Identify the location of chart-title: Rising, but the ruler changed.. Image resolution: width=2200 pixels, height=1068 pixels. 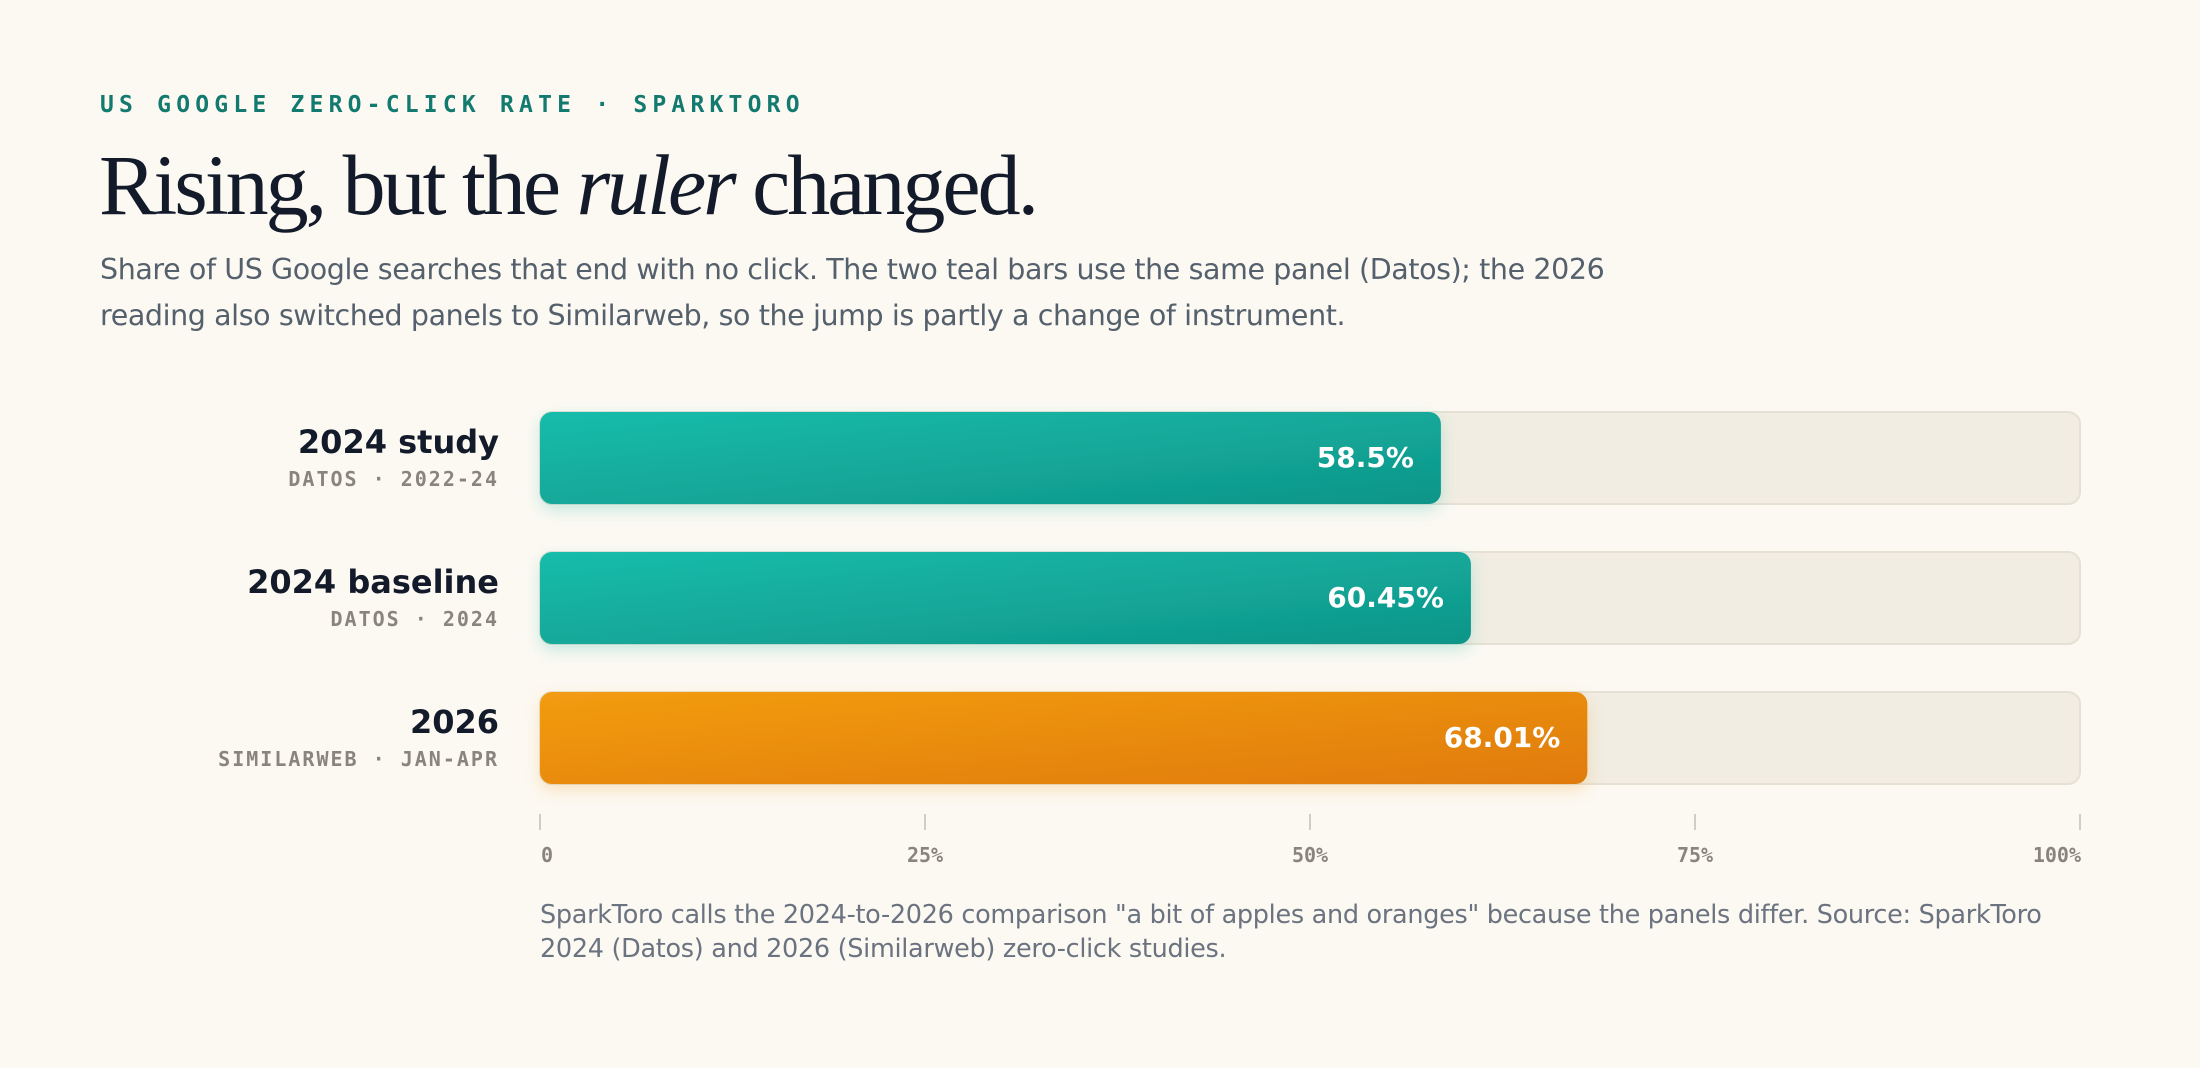
(569, 185).